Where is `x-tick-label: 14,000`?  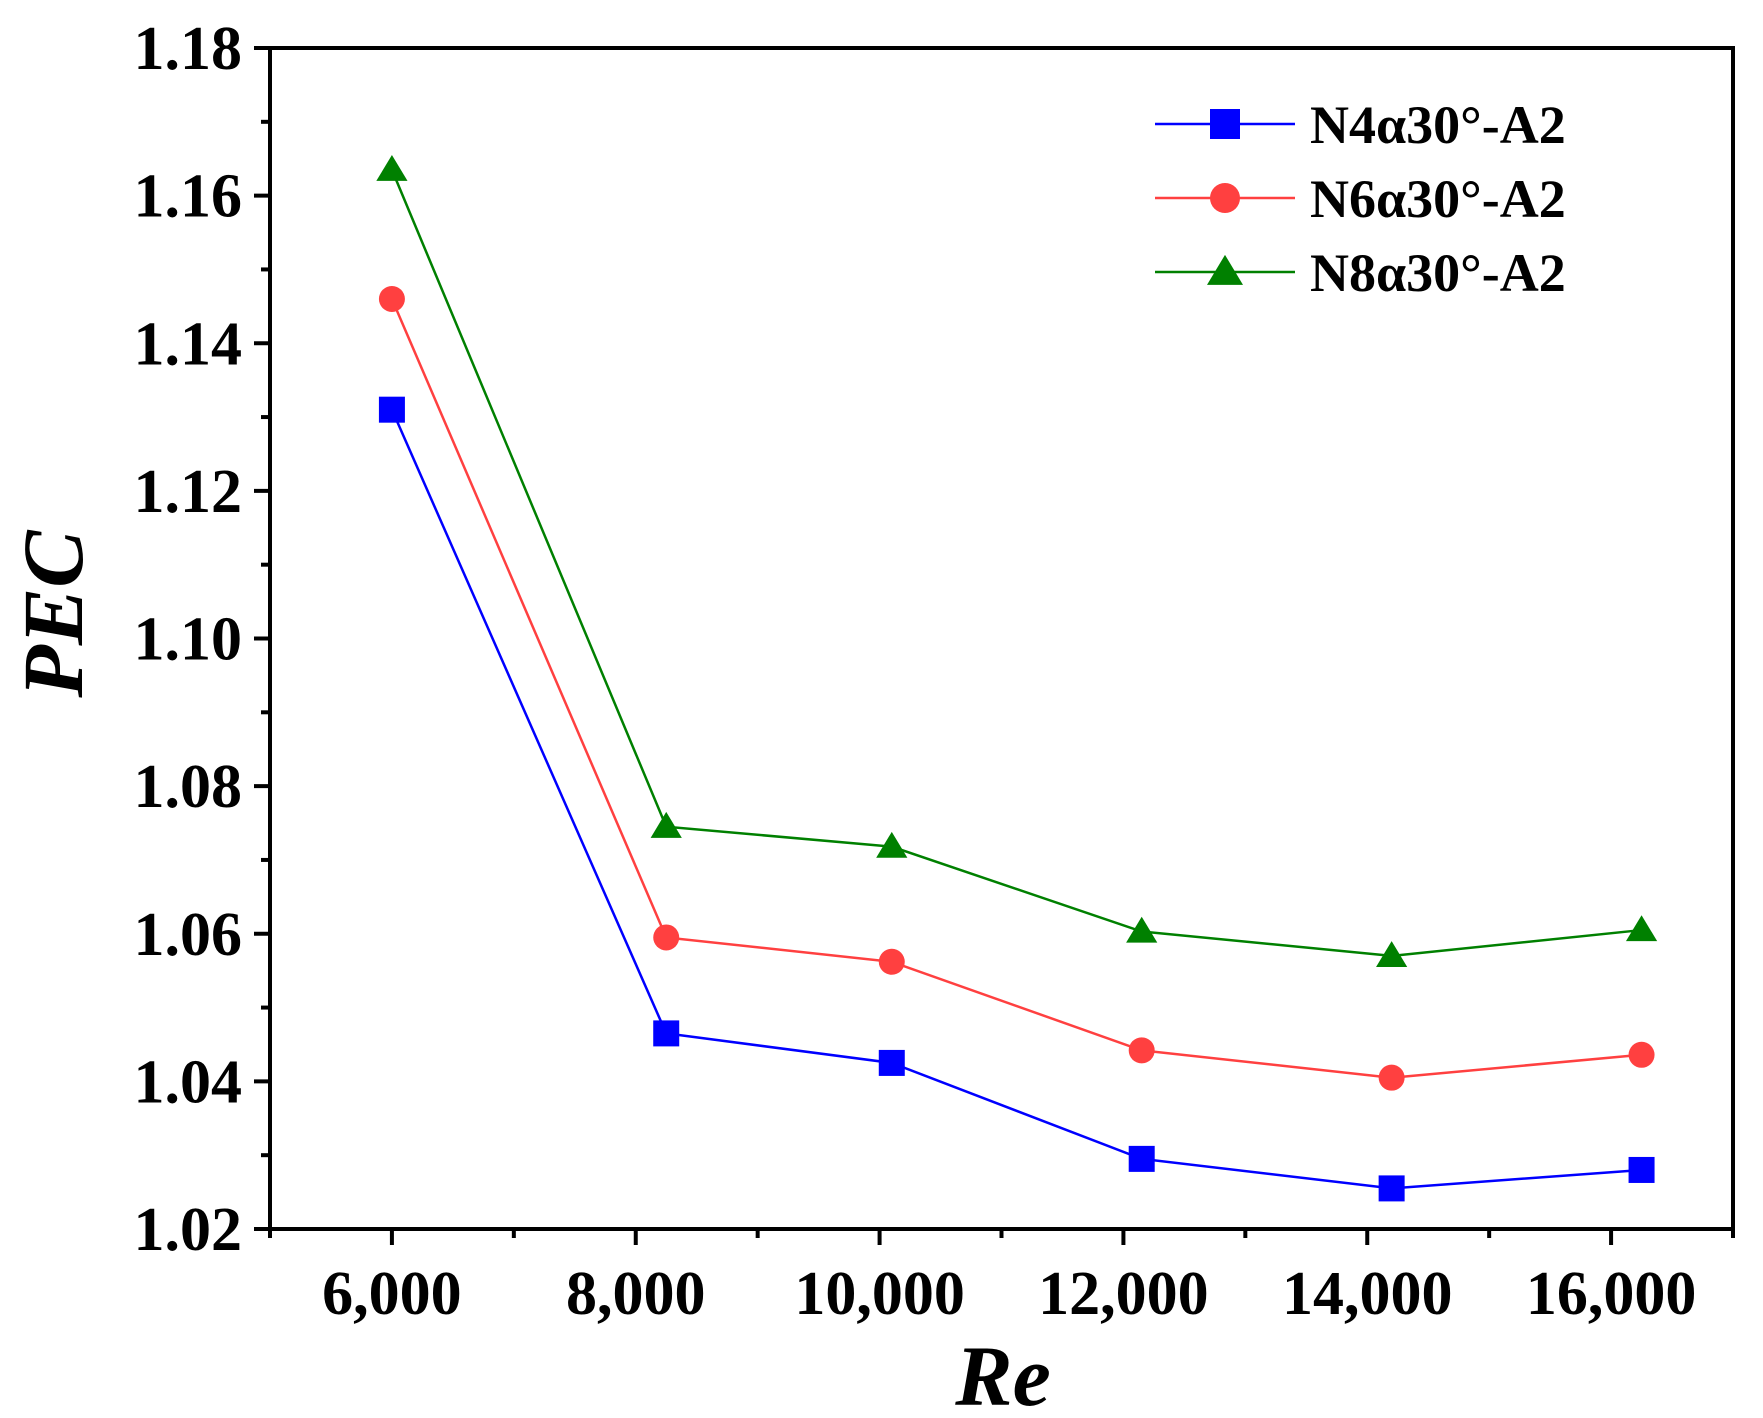 x-tick-label: 14,000 is located at coordinates (1367, 1294).